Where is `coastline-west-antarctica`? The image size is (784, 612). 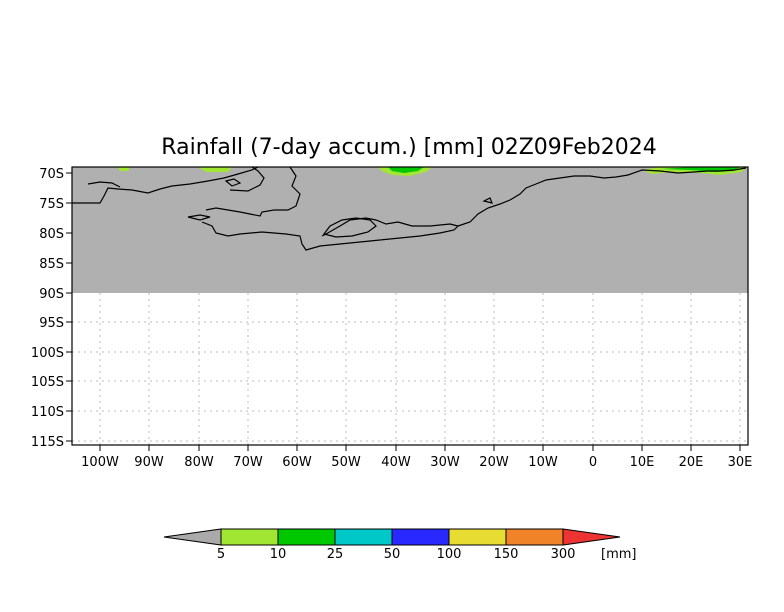
coastline-west-antarctica is located at coordinates (165, 185).